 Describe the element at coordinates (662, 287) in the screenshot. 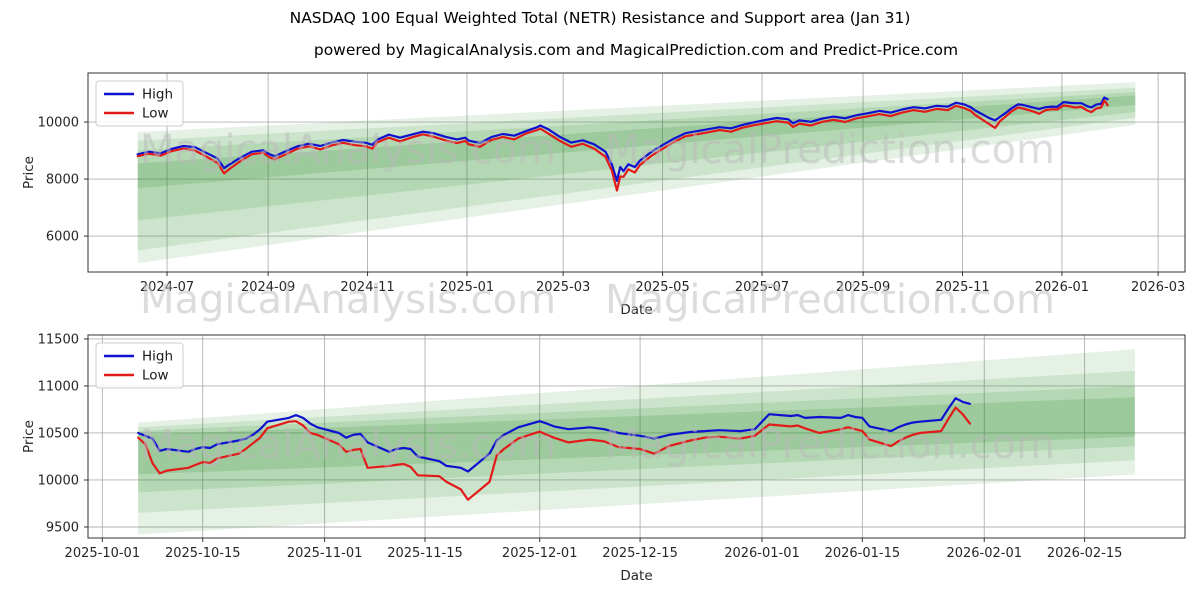

I see `x-tick-label: 2025-05` at that location.